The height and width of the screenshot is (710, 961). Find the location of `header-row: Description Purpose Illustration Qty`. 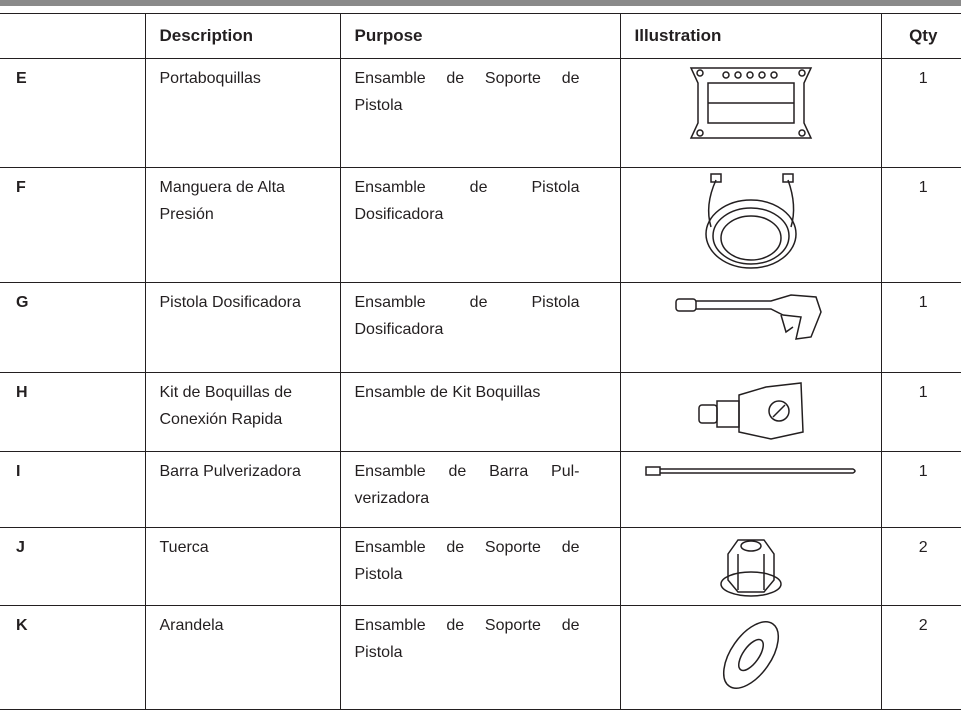

header-row: Description Purpose Illustration Qty is located at coordinates (480, 36).